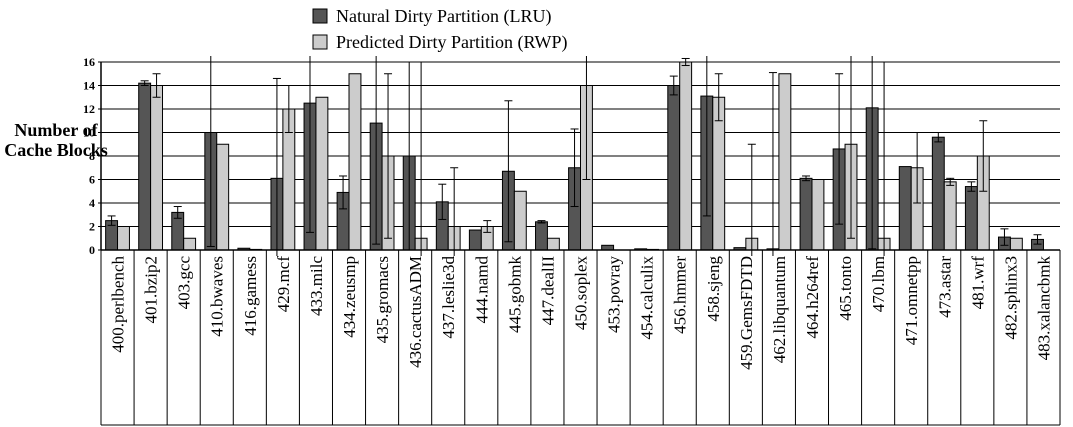 This screenshot has width=1073, height=427. I want to click on x-tick-label: 465.tonto, so click(845, 288).